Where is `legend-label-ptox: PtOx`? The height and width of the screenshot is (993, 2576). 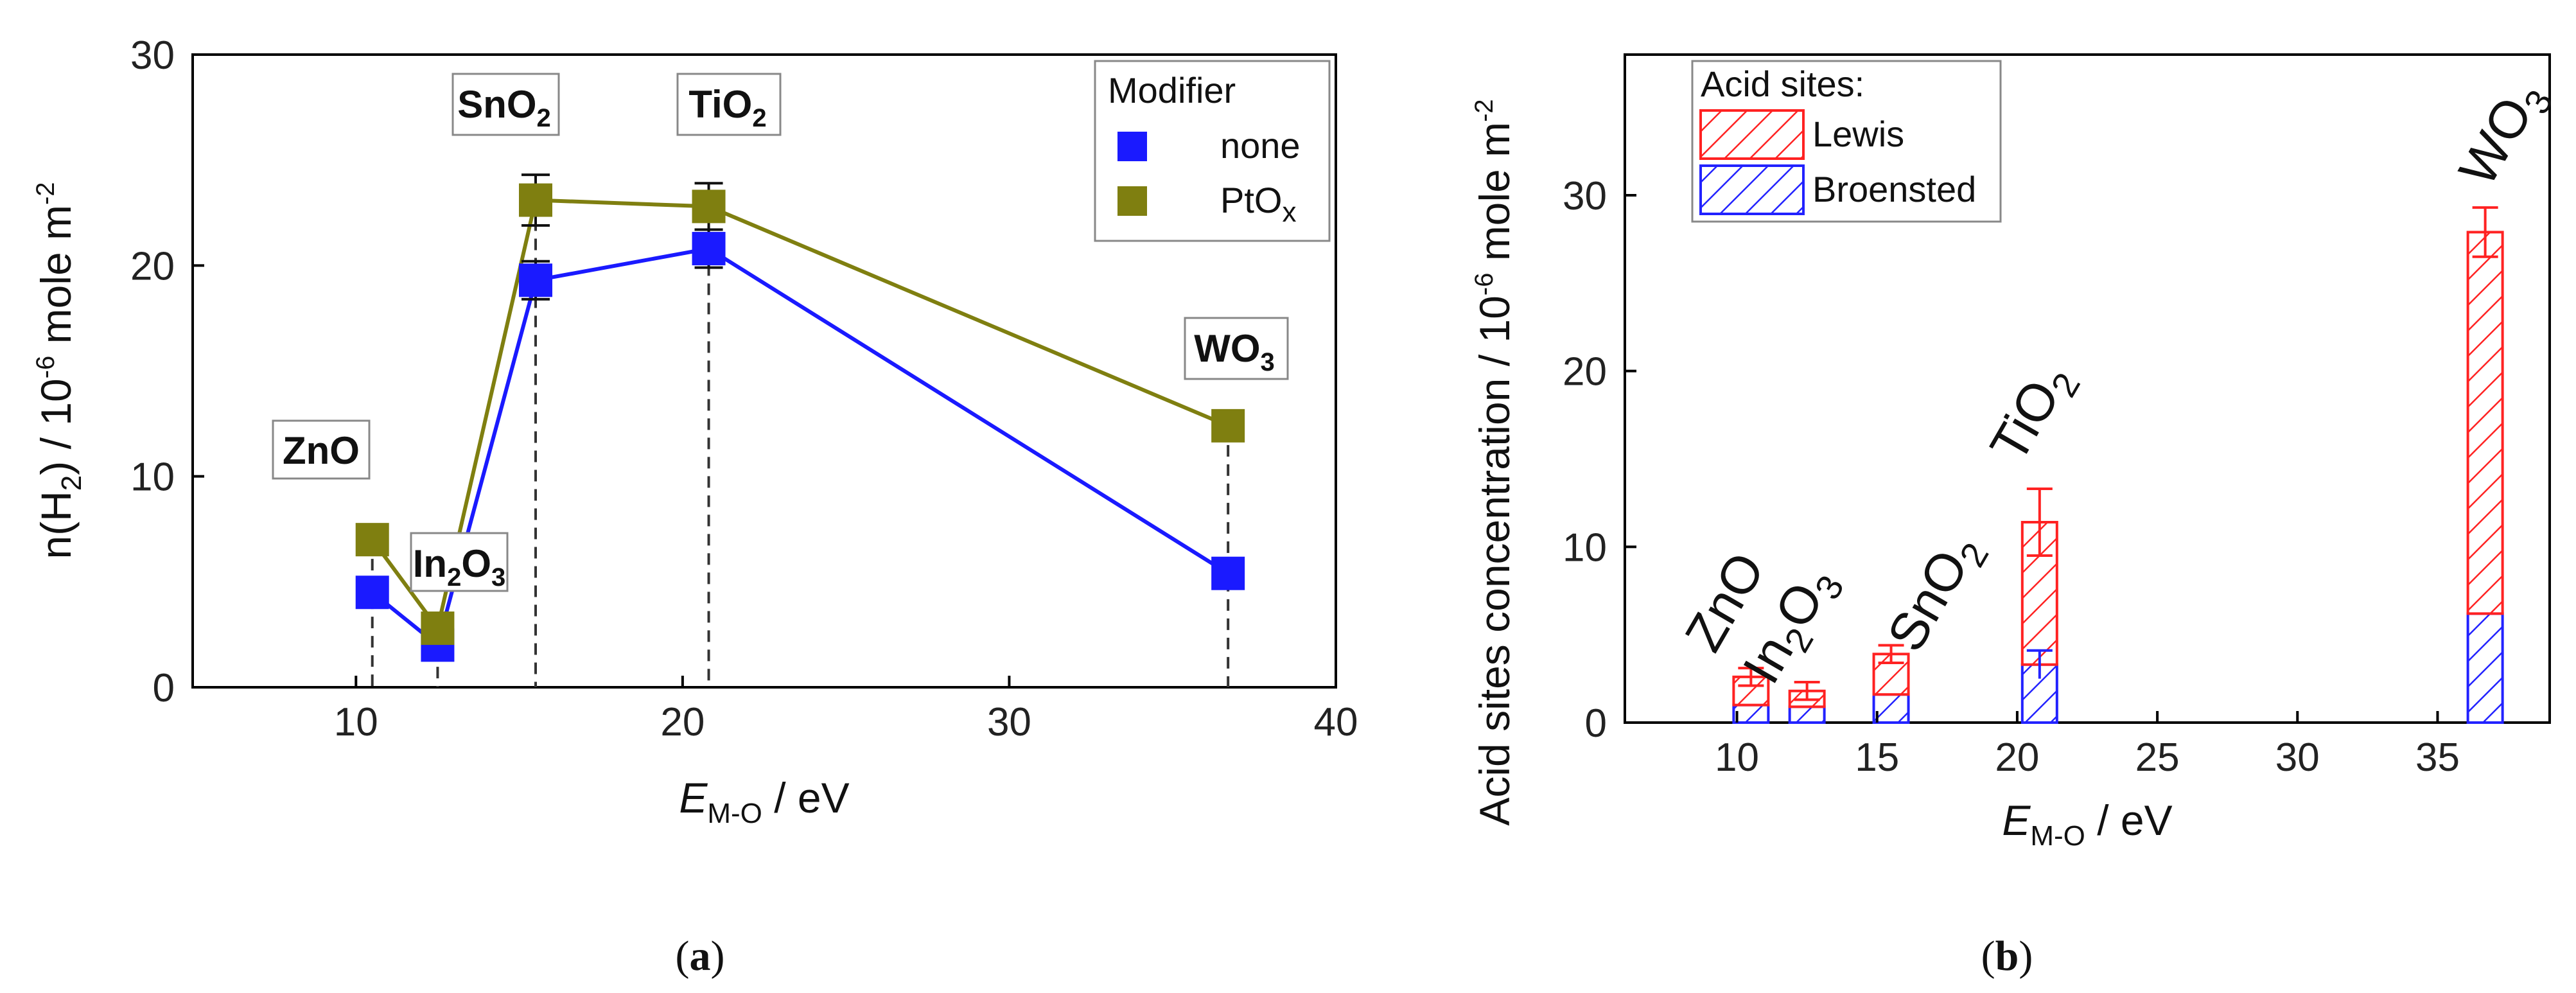 legend-label-ptox: PtOx is located at coordinates (1258, 204).